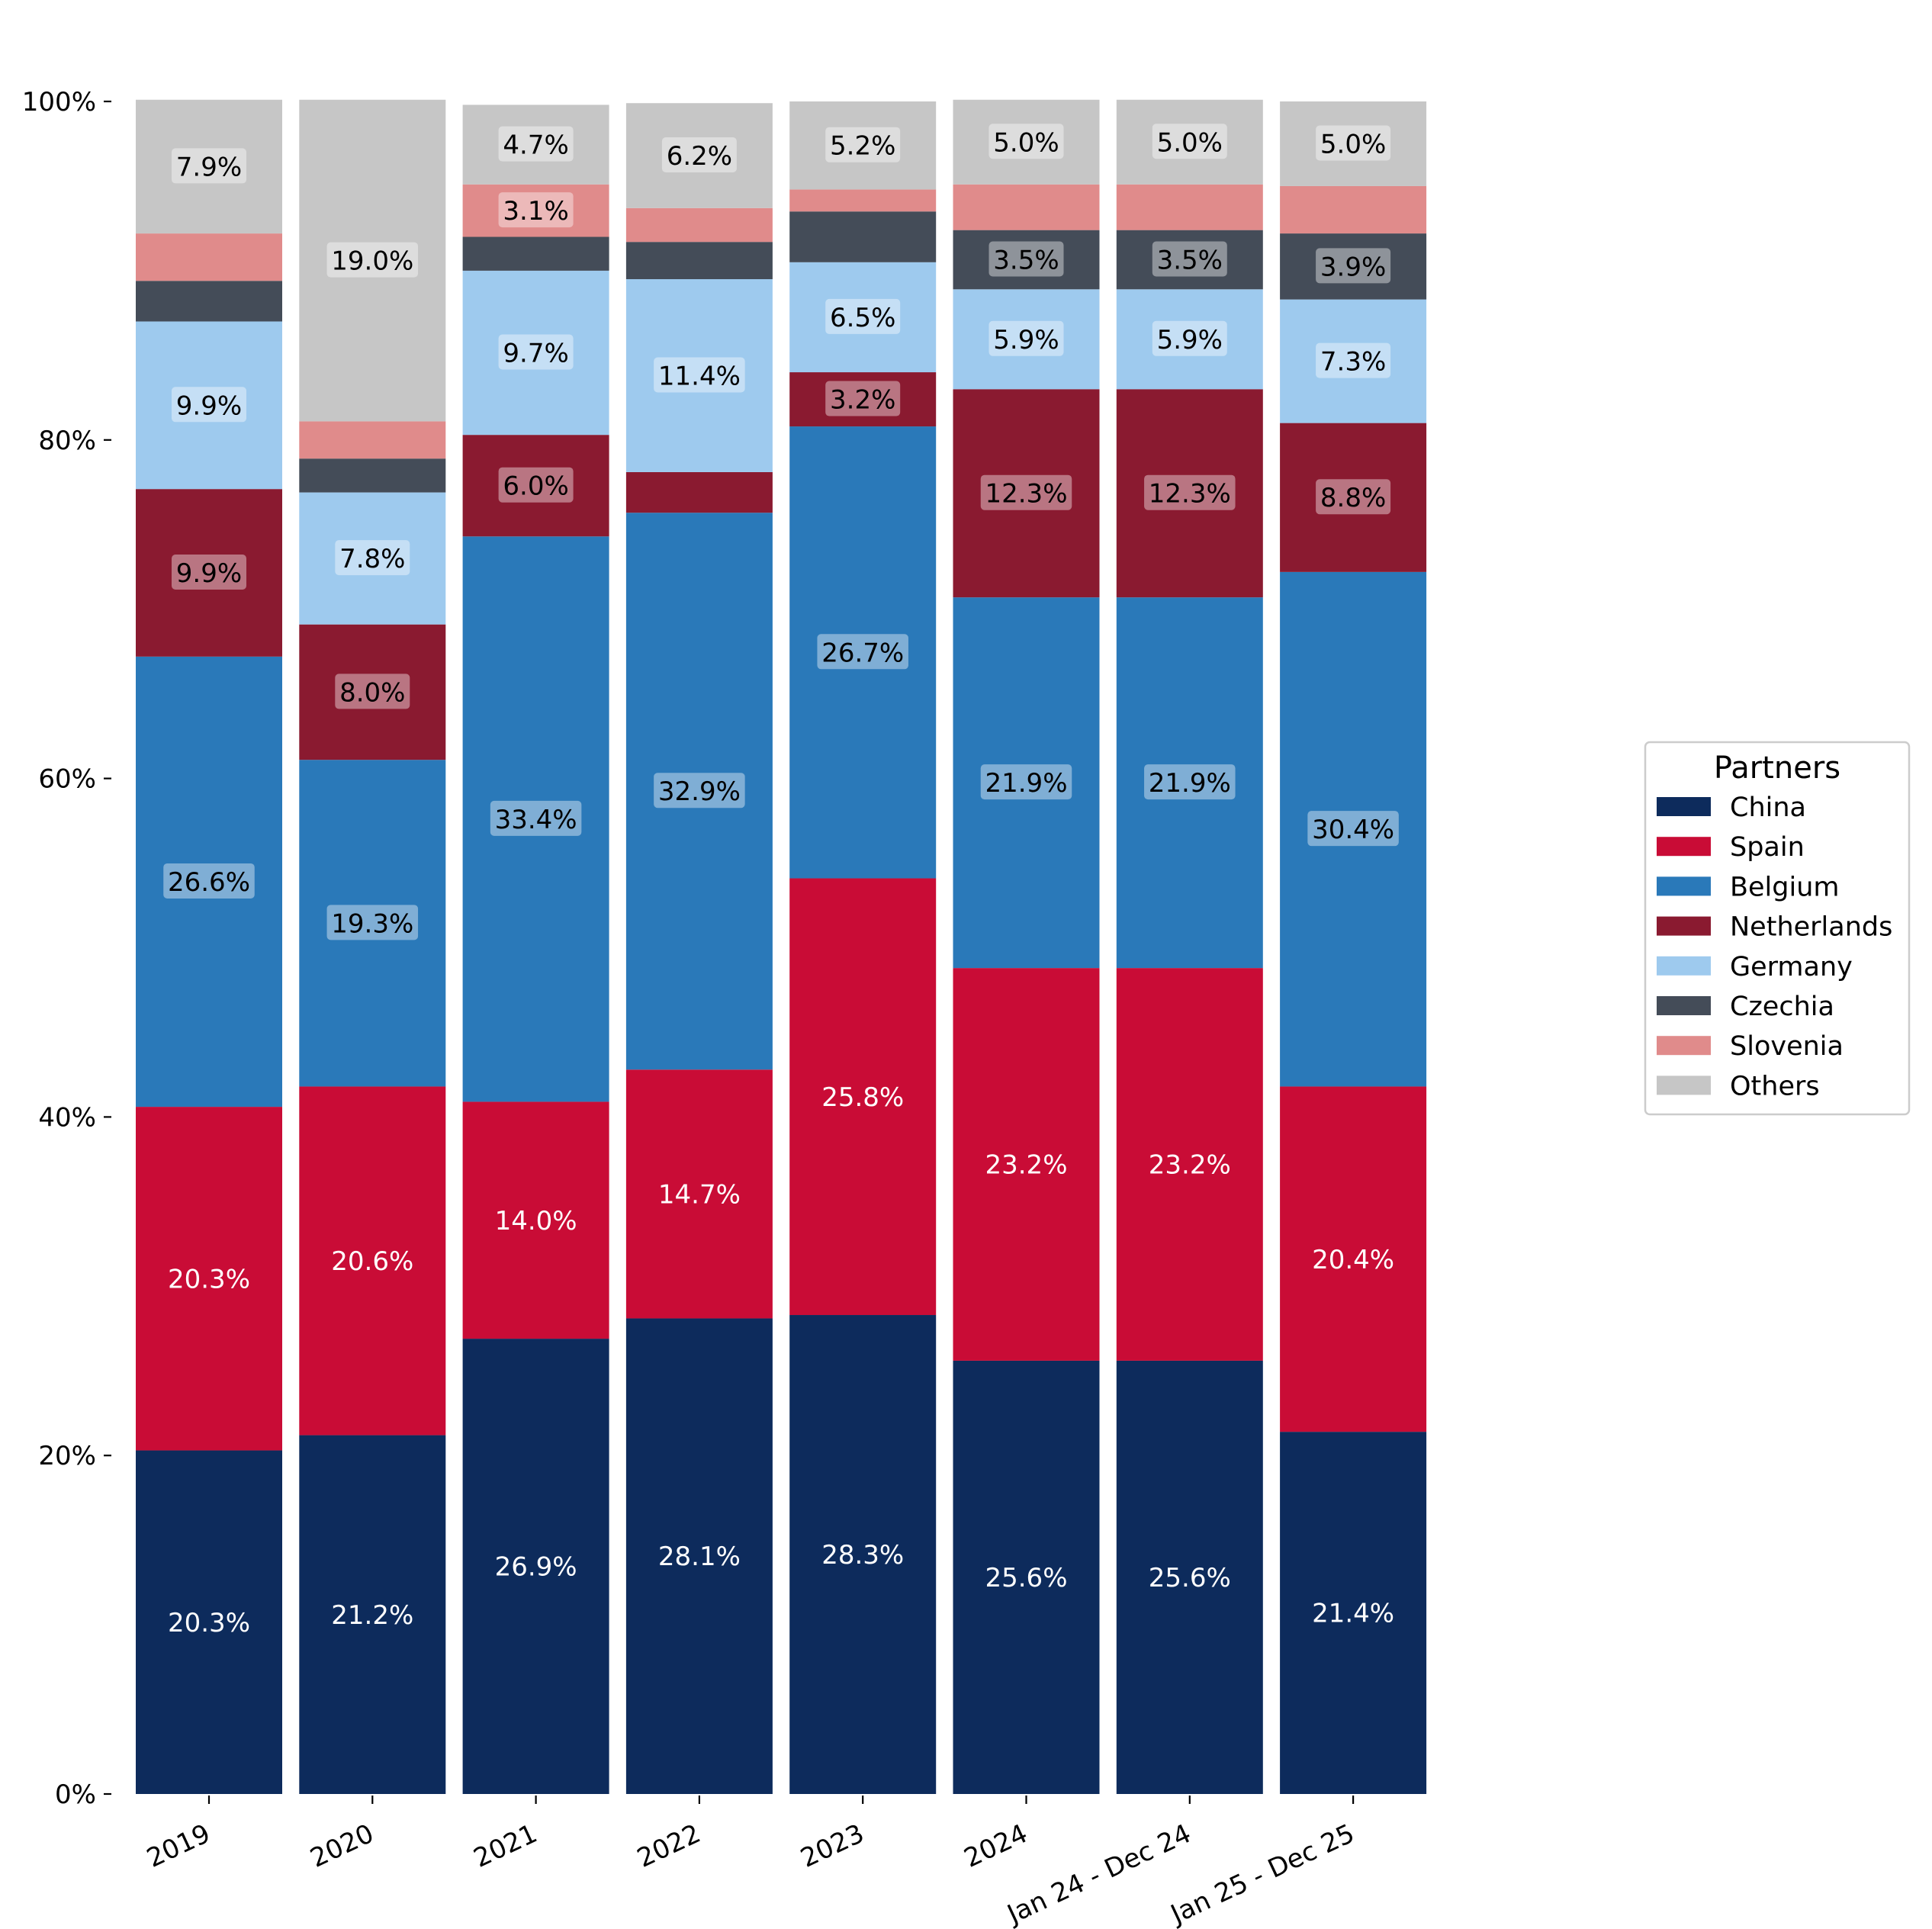 The image size is (1932, 1929). I want to click on data-label-others-2023: 5.2%, so click(862, 146).